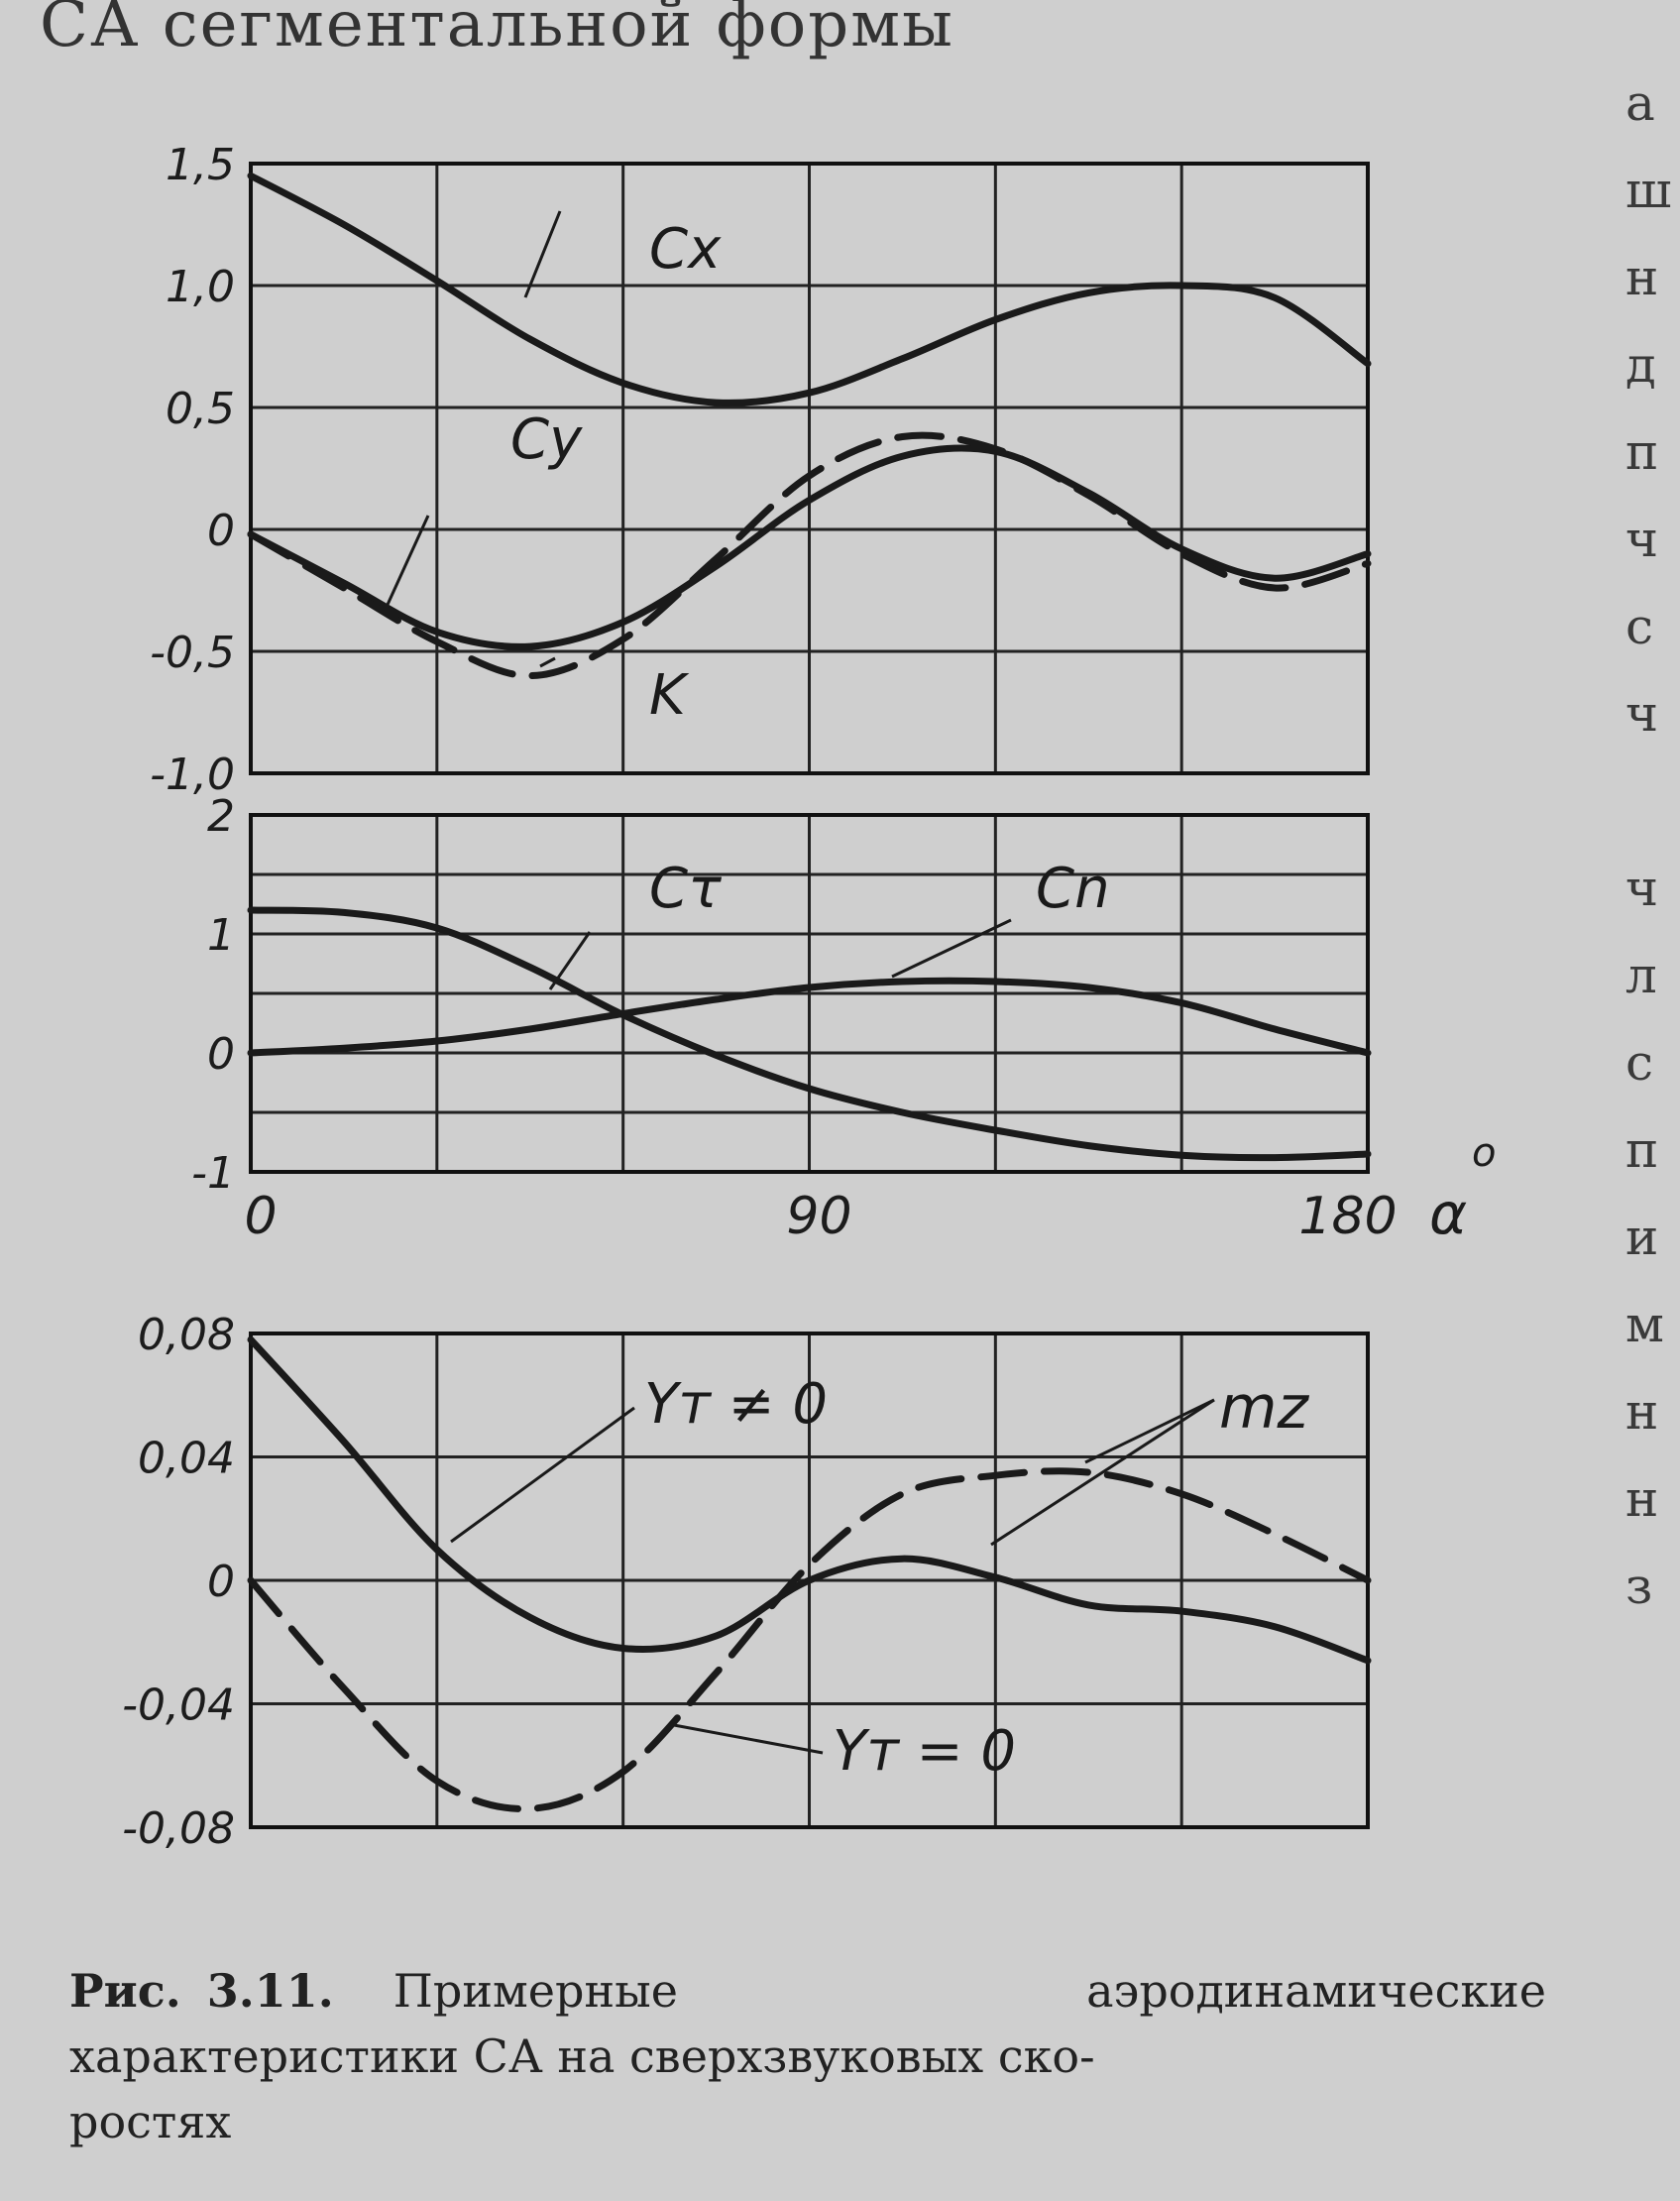 Image resolution: width=1680 pixels, height=2201 pixels. Describe the element at coordinates (1448, 1213) in the screenshot. I see `x-axis-label: α` at that location.